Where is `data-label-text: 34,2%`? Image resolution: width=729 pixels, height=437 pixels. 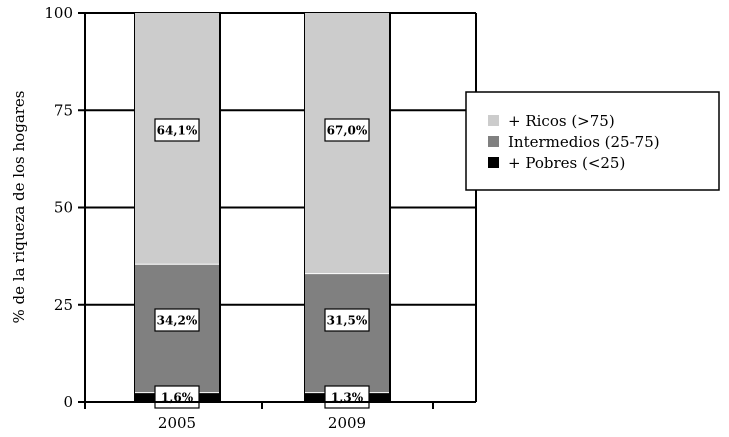
data-label-text: 34,2% is located at coordinates (177, 321).